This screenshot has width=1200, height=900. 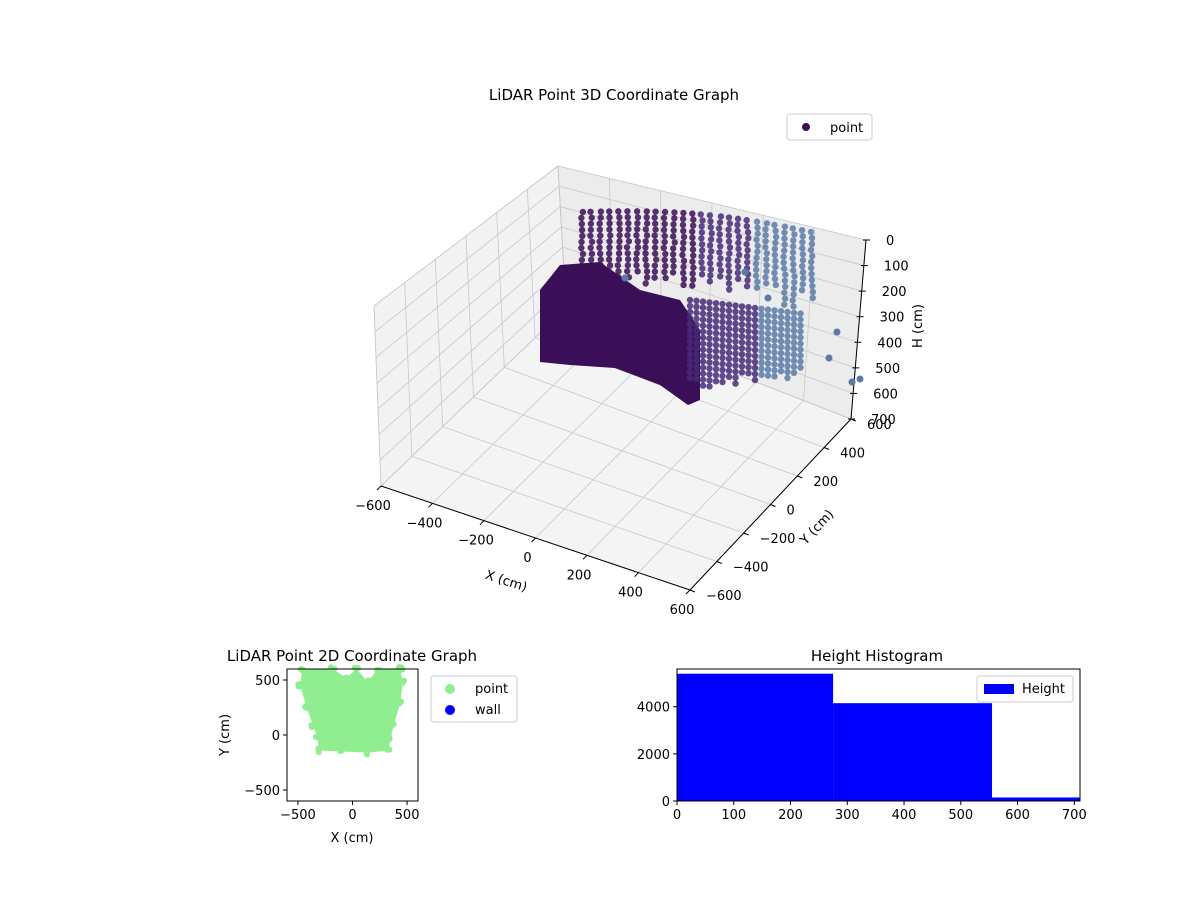 I want to click on y-tick-label: 600, so click(x=879, y=425).